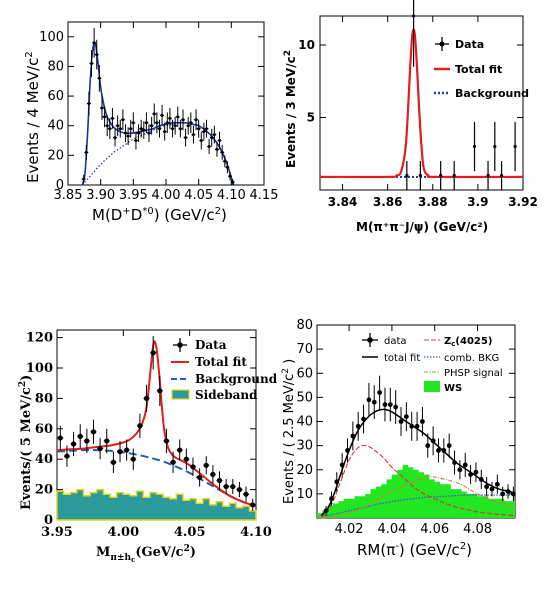 The image size is (554, 614). Describe the element at coordinates (39, 368) in the screenshot. I see `p3-ytick-label: 100` at that location.